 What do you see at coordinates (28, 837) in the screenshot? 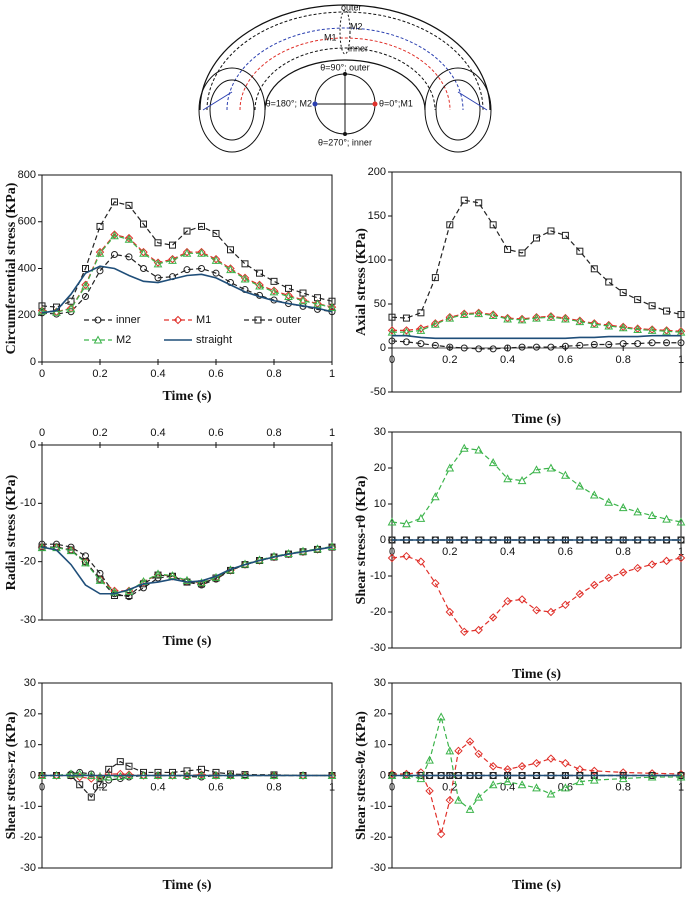
I see `y-tick-label: -20` at bounding box center [28, 837].